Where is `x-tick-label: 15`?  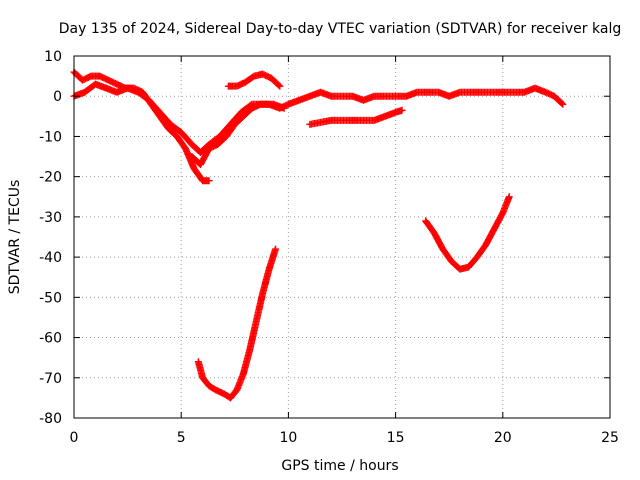 x-tick-label: 15 is located at coordinates (396, 438).